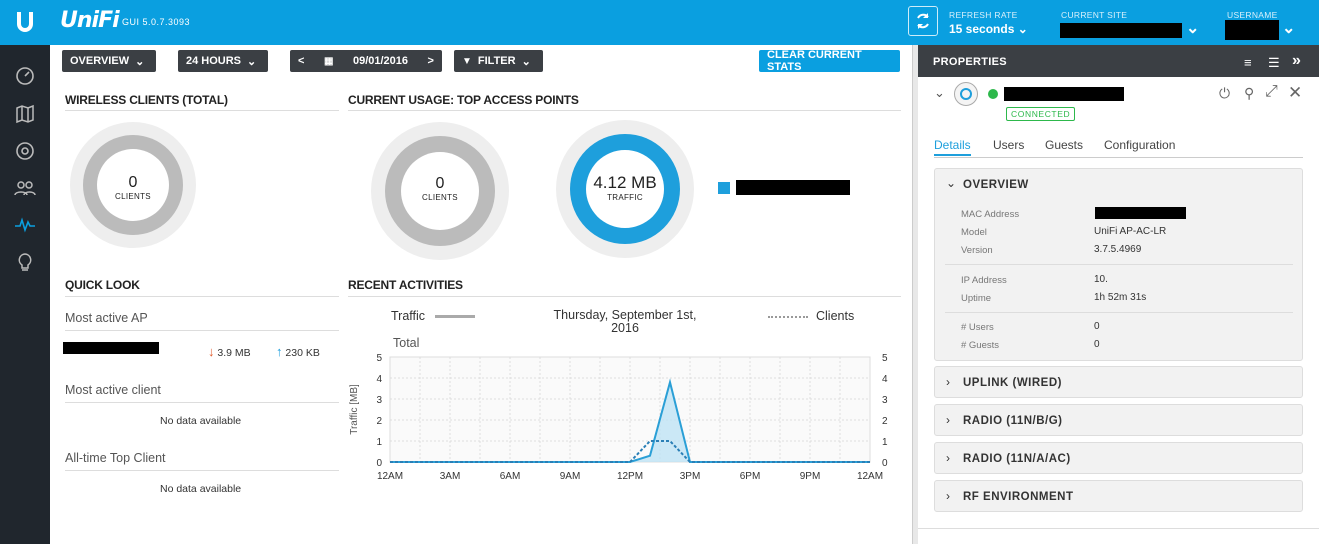  I want to click on current-site-label: CURRENT SITE, so click(1094, 15).